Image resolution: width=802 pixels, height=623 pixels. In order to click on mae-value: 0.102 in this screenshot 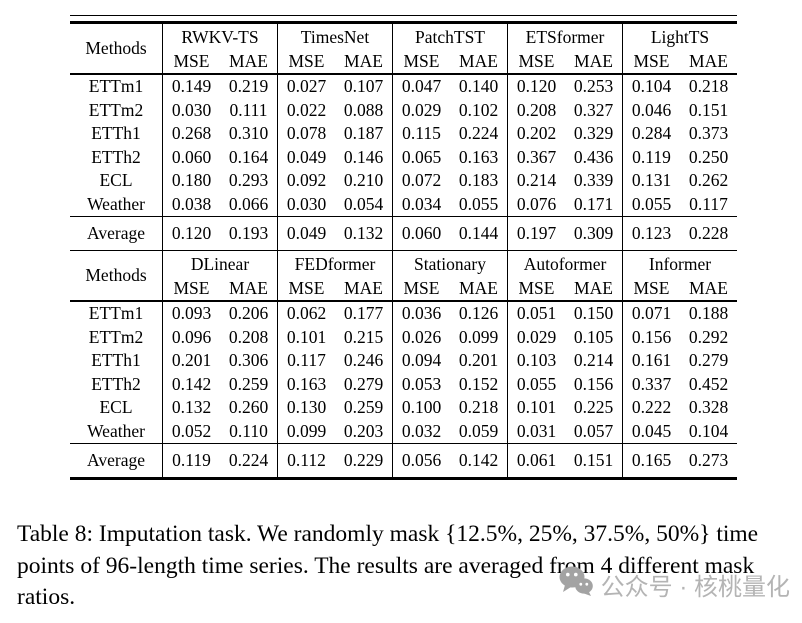, I will do `click(478, 109)`.